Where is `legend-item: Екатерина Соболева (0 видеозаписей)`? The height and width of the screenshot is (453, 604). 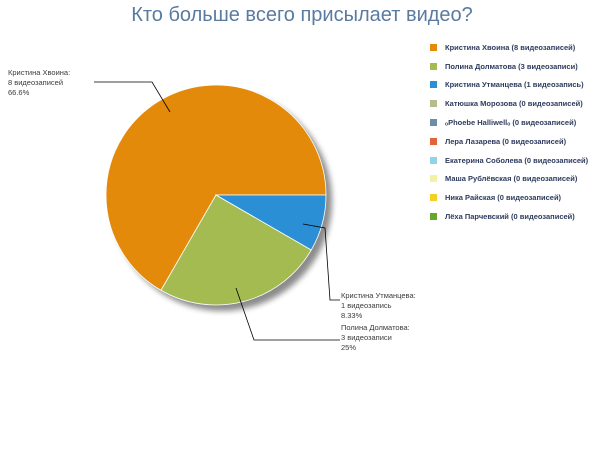
legend-item: Екатерина Соболева (0 видеозаписей) is located at coordinates (509, 160).